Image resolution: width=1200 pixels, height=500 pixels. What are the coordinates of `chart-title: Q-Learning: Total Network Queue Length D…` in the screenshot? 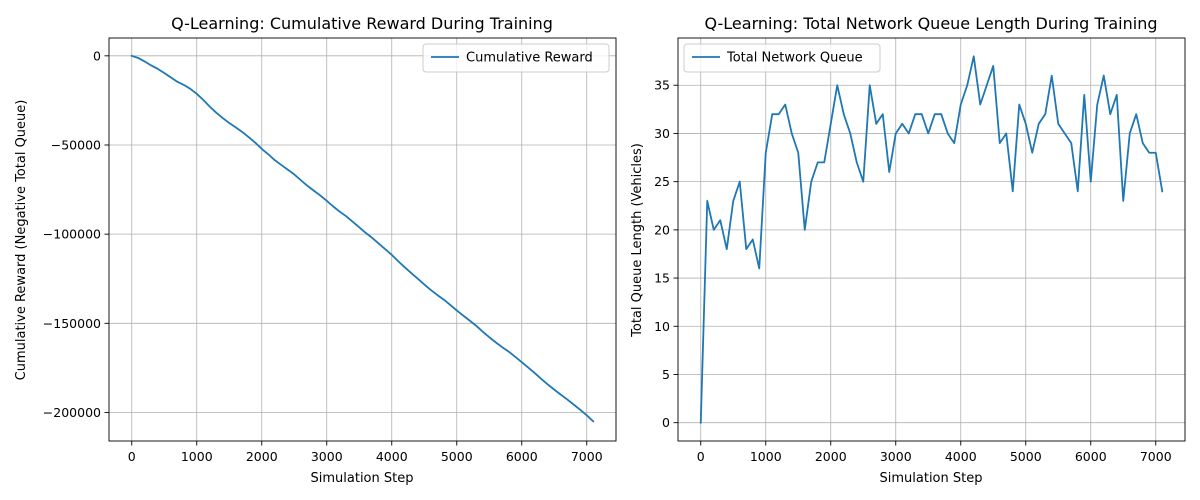 It's located at (930, 23).